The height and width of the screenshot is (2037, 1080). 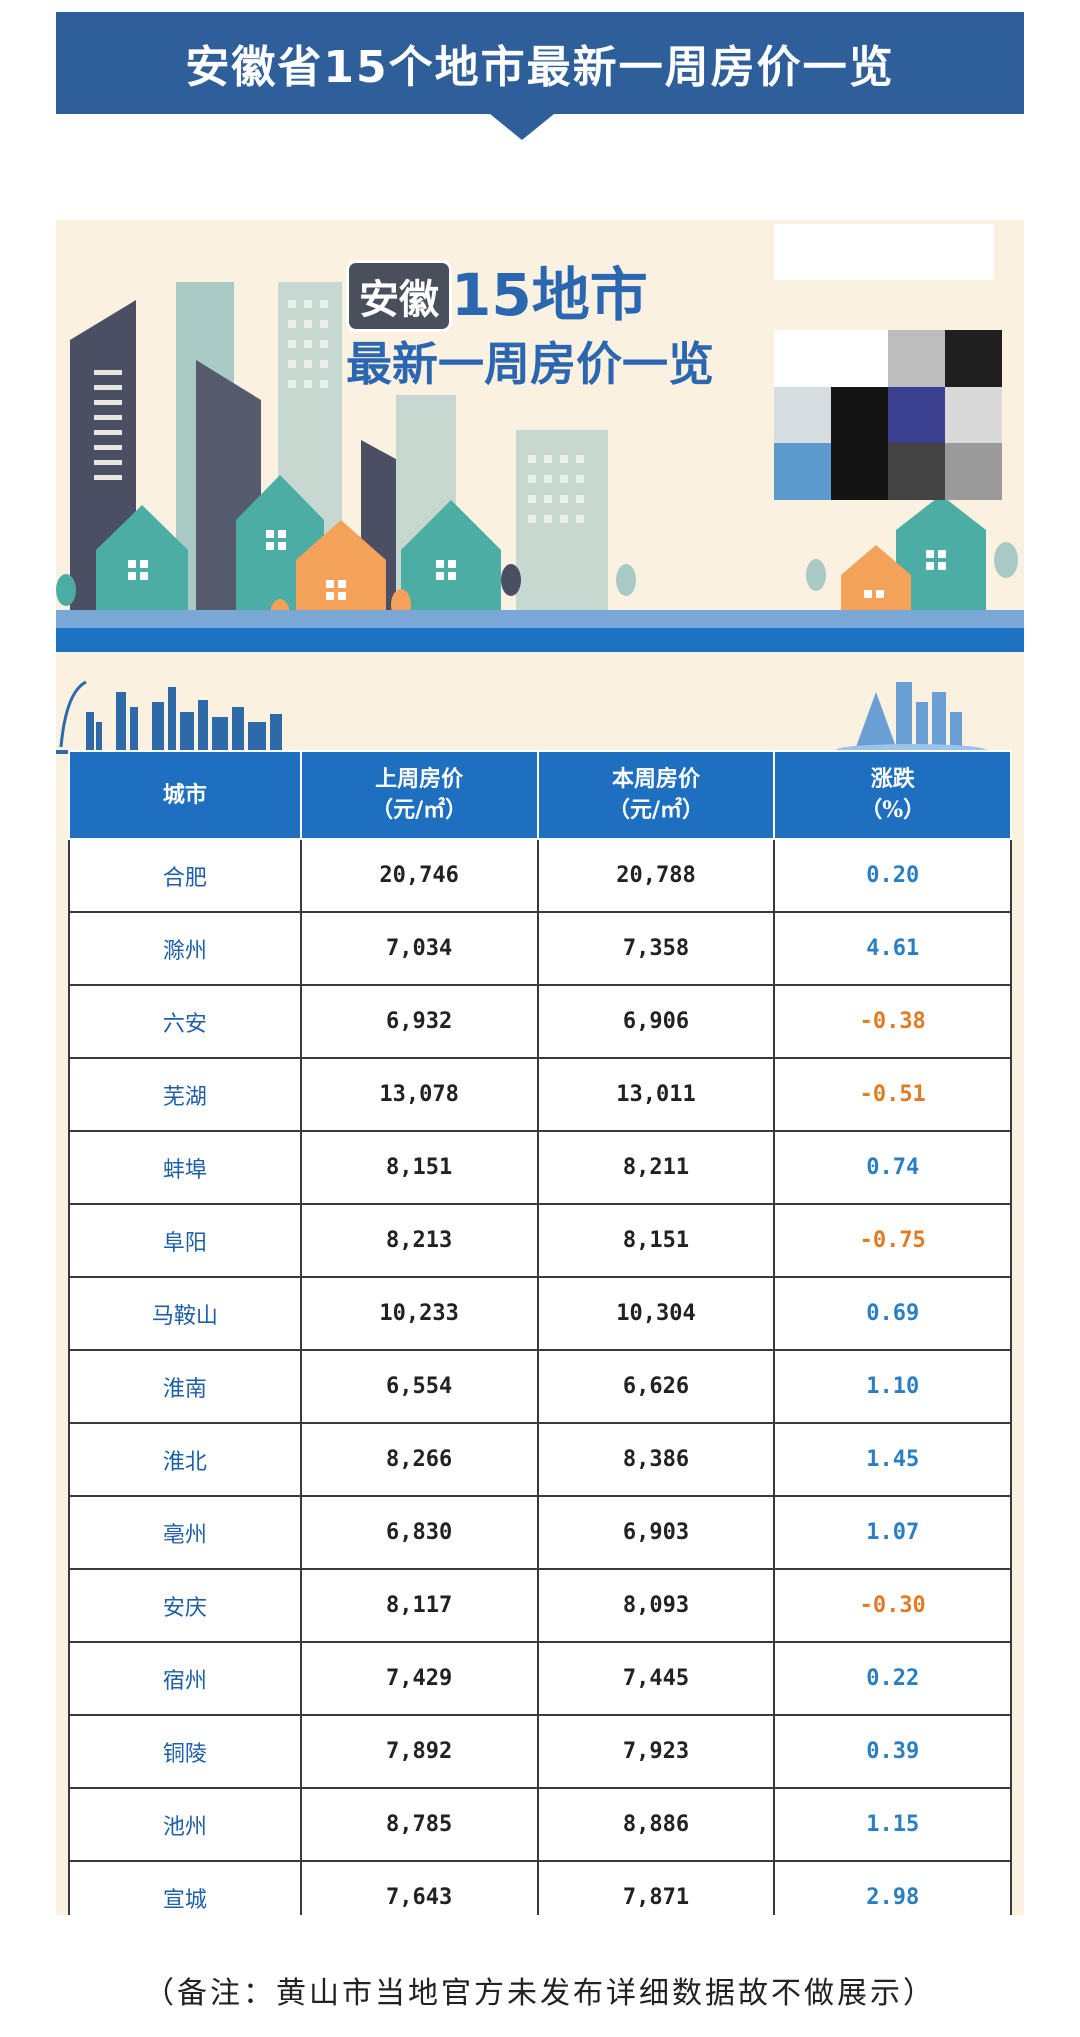 What do you see at coordinates (185, 1386) in the screenshot?
I see `cell-city: 淮南` at bounding box center [185, 1386].